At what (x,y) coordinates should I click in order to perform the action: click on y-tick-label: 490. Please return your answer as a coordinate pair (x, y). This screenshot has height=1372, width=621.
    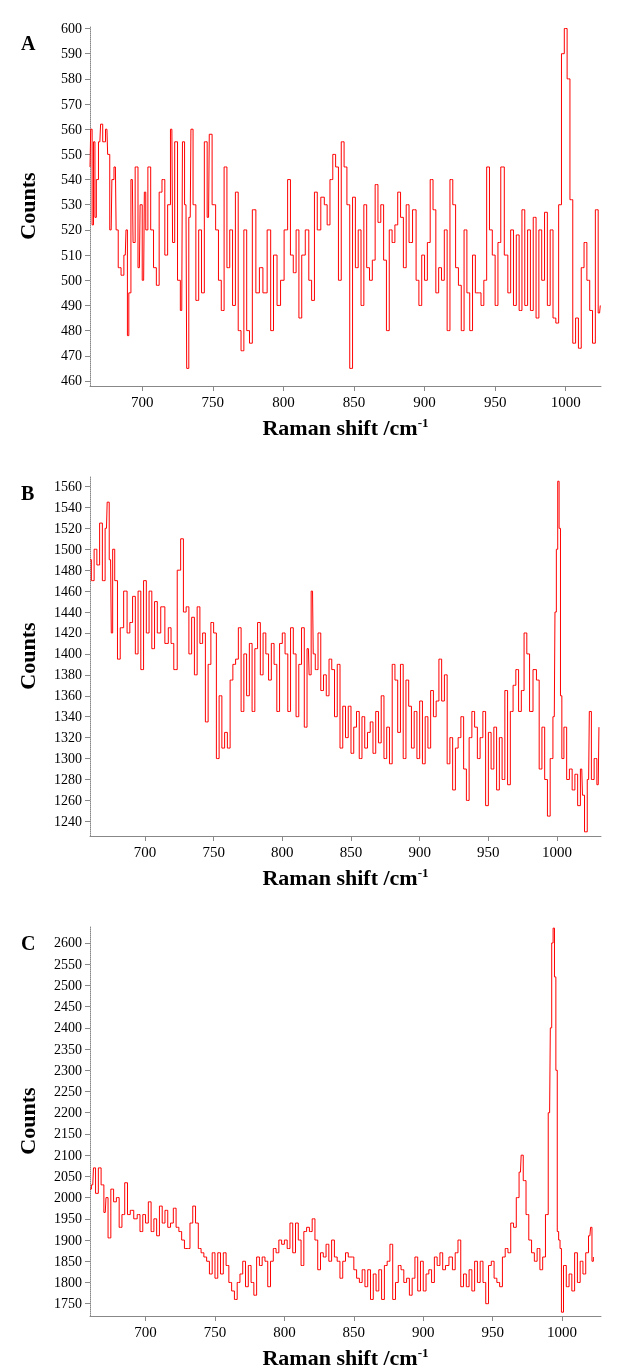
    Looking at the image, I should click on (71, 305).